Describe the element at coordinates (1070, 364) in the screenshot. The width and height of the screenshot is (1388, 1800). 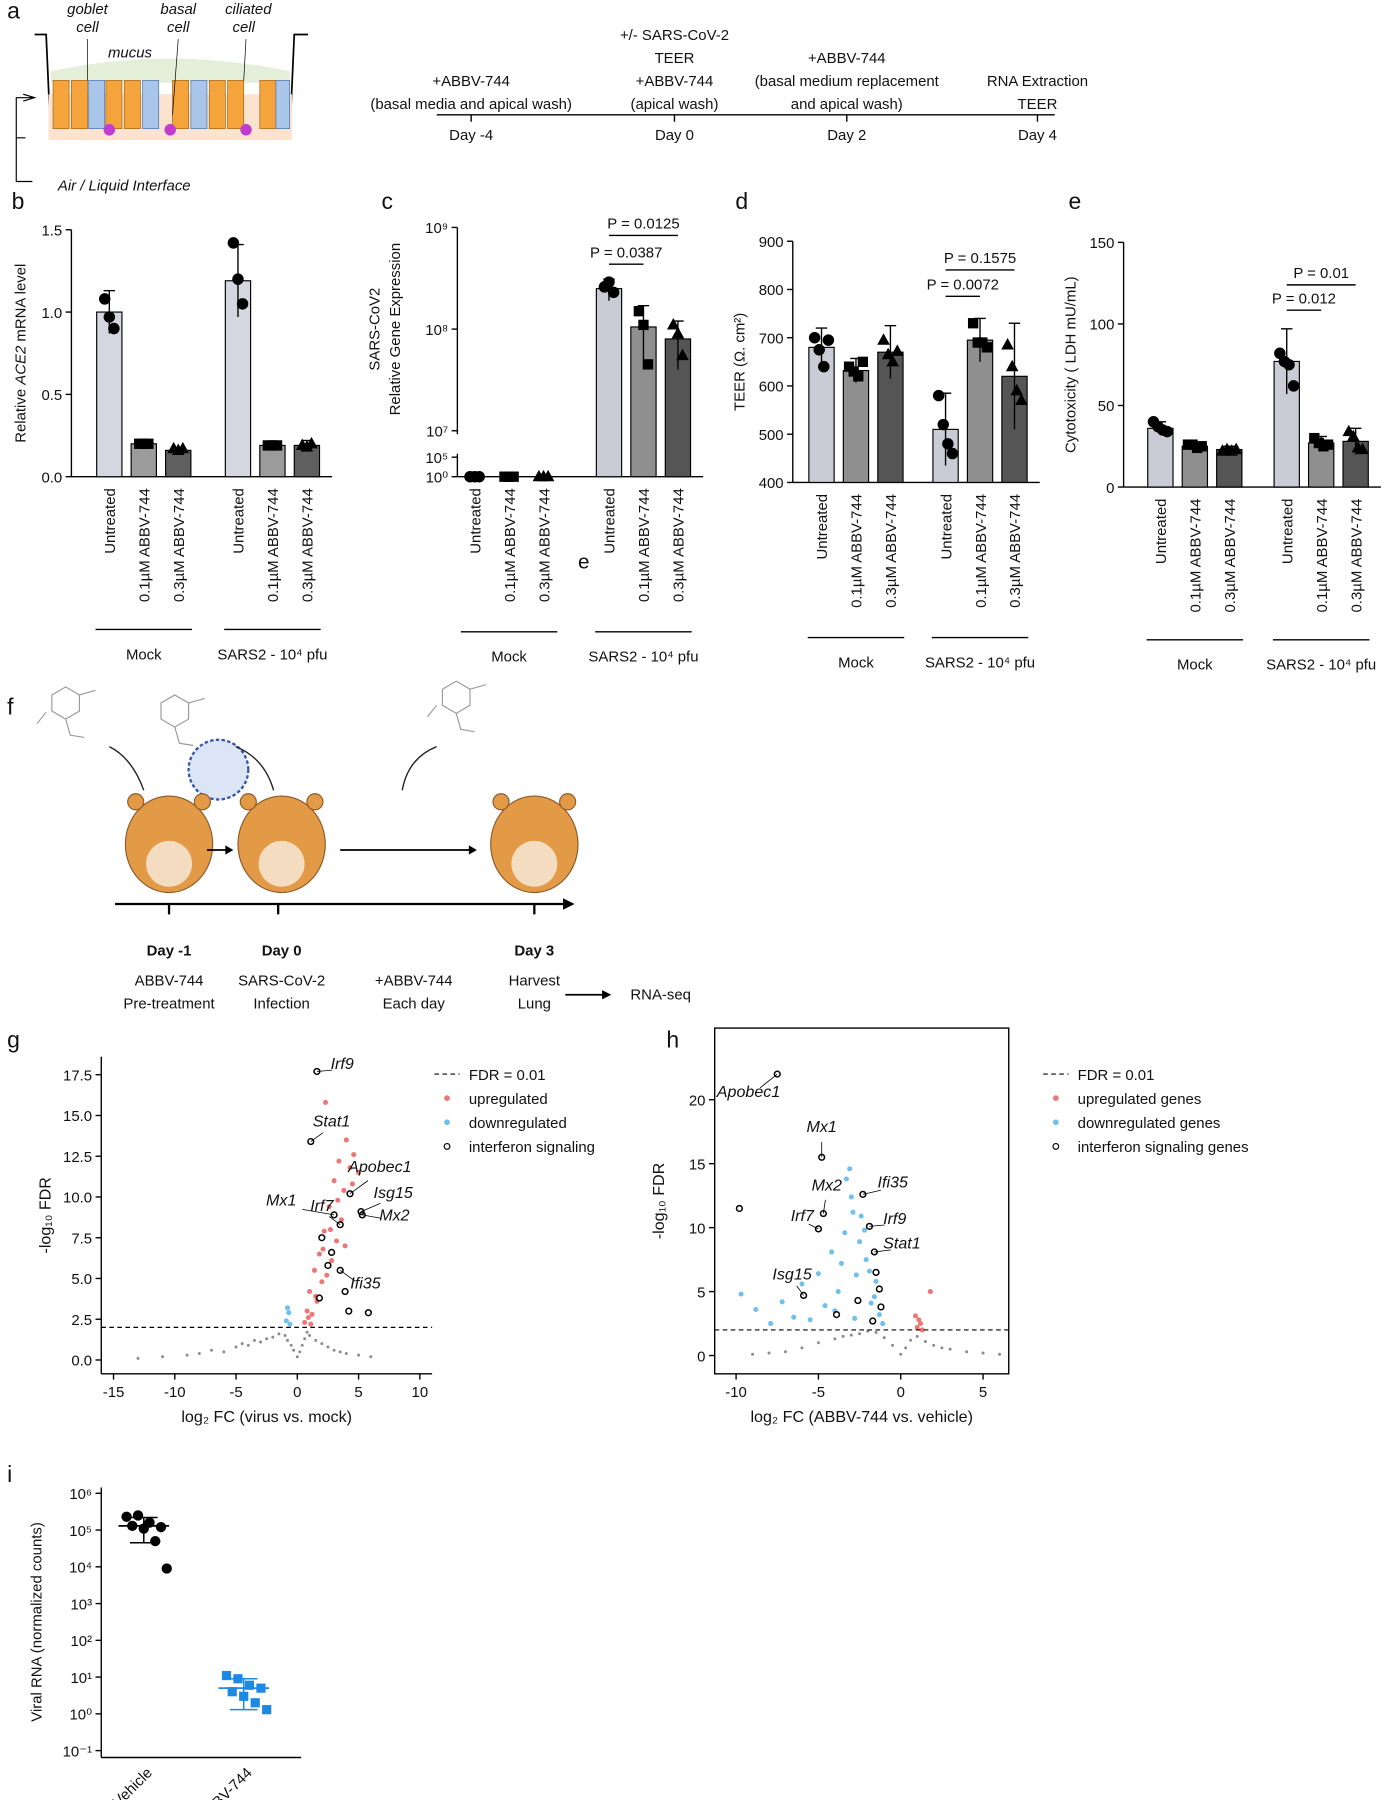
I see `y-axis-label: Cytotoxicity ( LDH mU/mL)` at that location.